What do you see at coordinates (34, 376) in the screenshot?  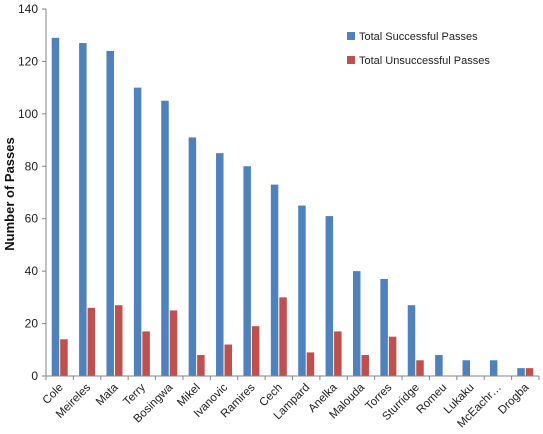 I see `y-tick-label: 0` at bounding box center [34, 376].